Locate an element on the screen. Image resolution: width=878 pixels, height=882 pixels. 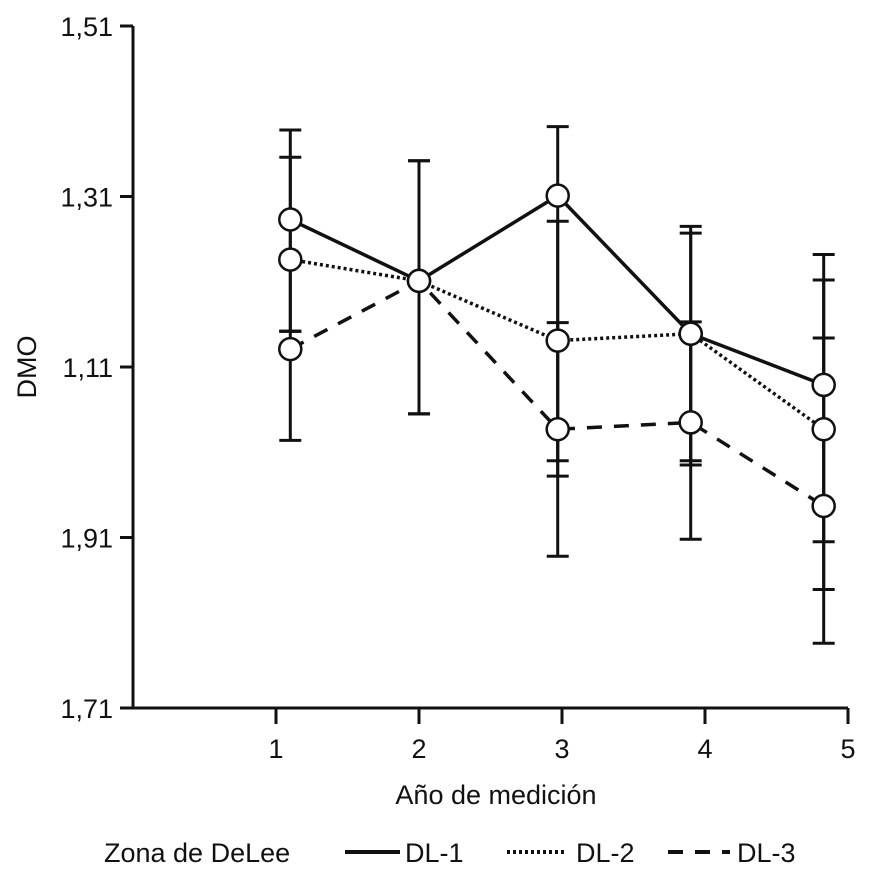
y-tick-label: 1,11 is located at coordinates (87, 368).